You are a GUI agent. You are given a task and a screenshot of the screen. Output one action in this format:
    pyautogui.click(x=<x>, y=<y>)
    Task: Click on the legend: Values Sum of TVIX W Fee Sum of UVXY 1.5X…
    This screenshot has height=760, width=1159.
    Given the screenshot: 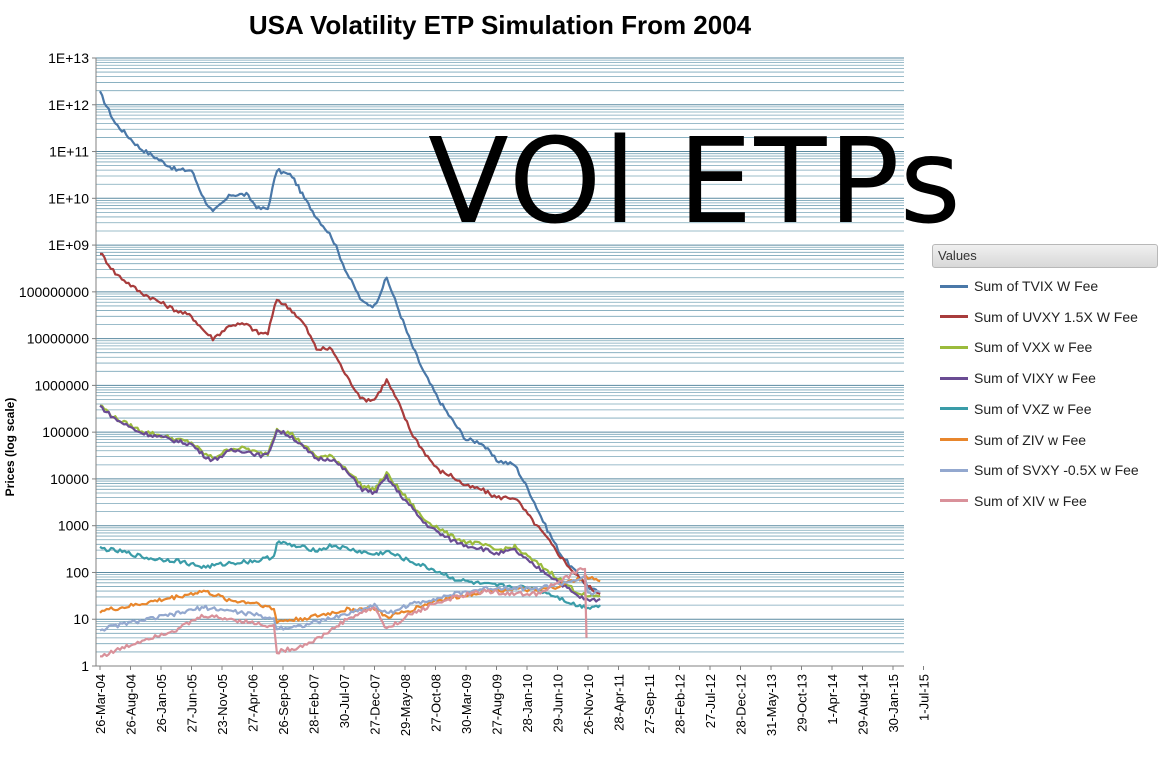 What is the action you would take?
    pyautogui.click(x=1045, y=378)
    